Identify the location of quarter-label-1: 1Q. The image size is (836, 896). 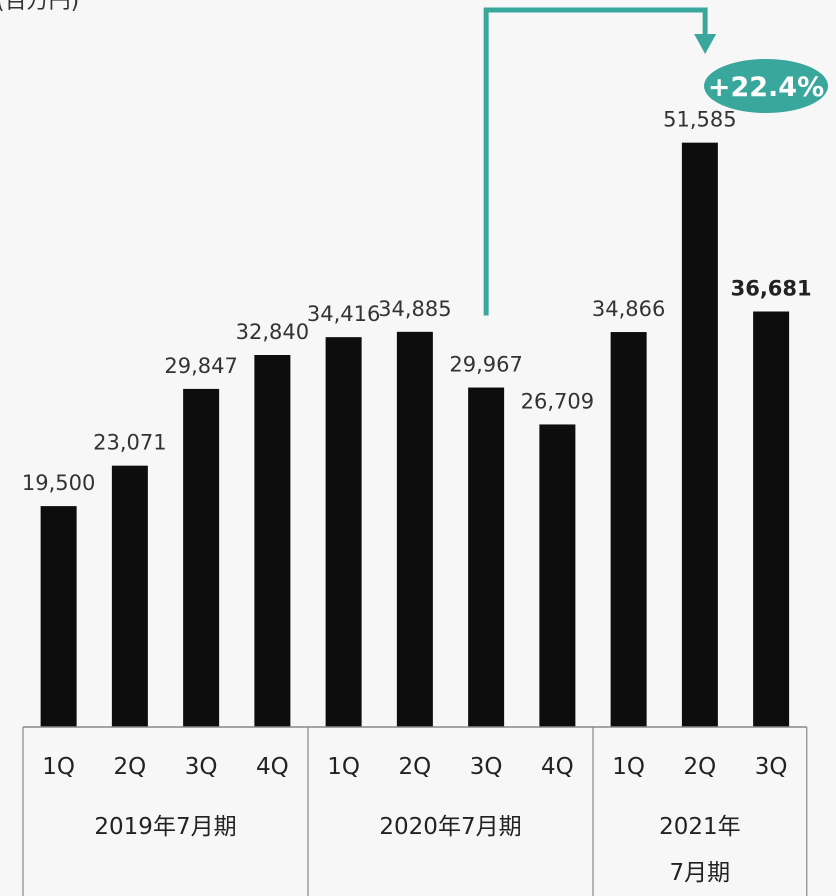
(58, 767).